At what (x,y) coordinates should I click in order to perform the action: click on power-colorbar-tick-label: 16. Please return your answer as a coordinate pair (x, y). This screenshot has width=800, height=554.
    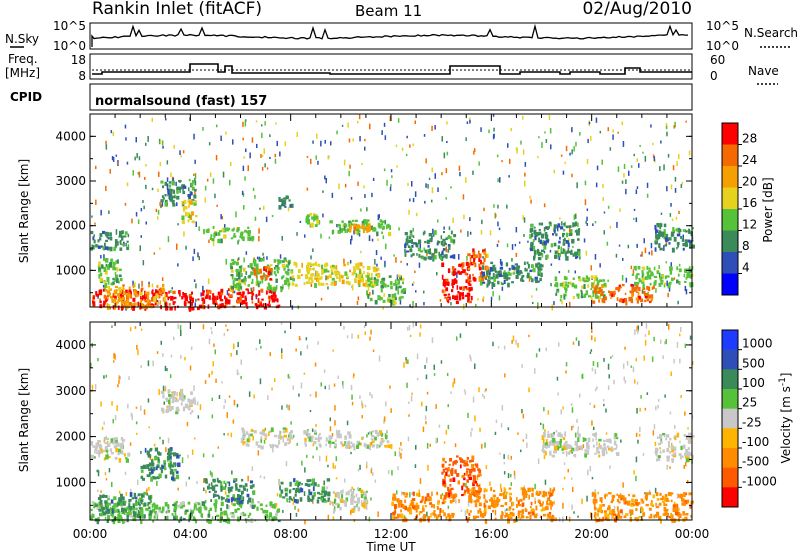
    Looking at the image, I should click on (749, 203).